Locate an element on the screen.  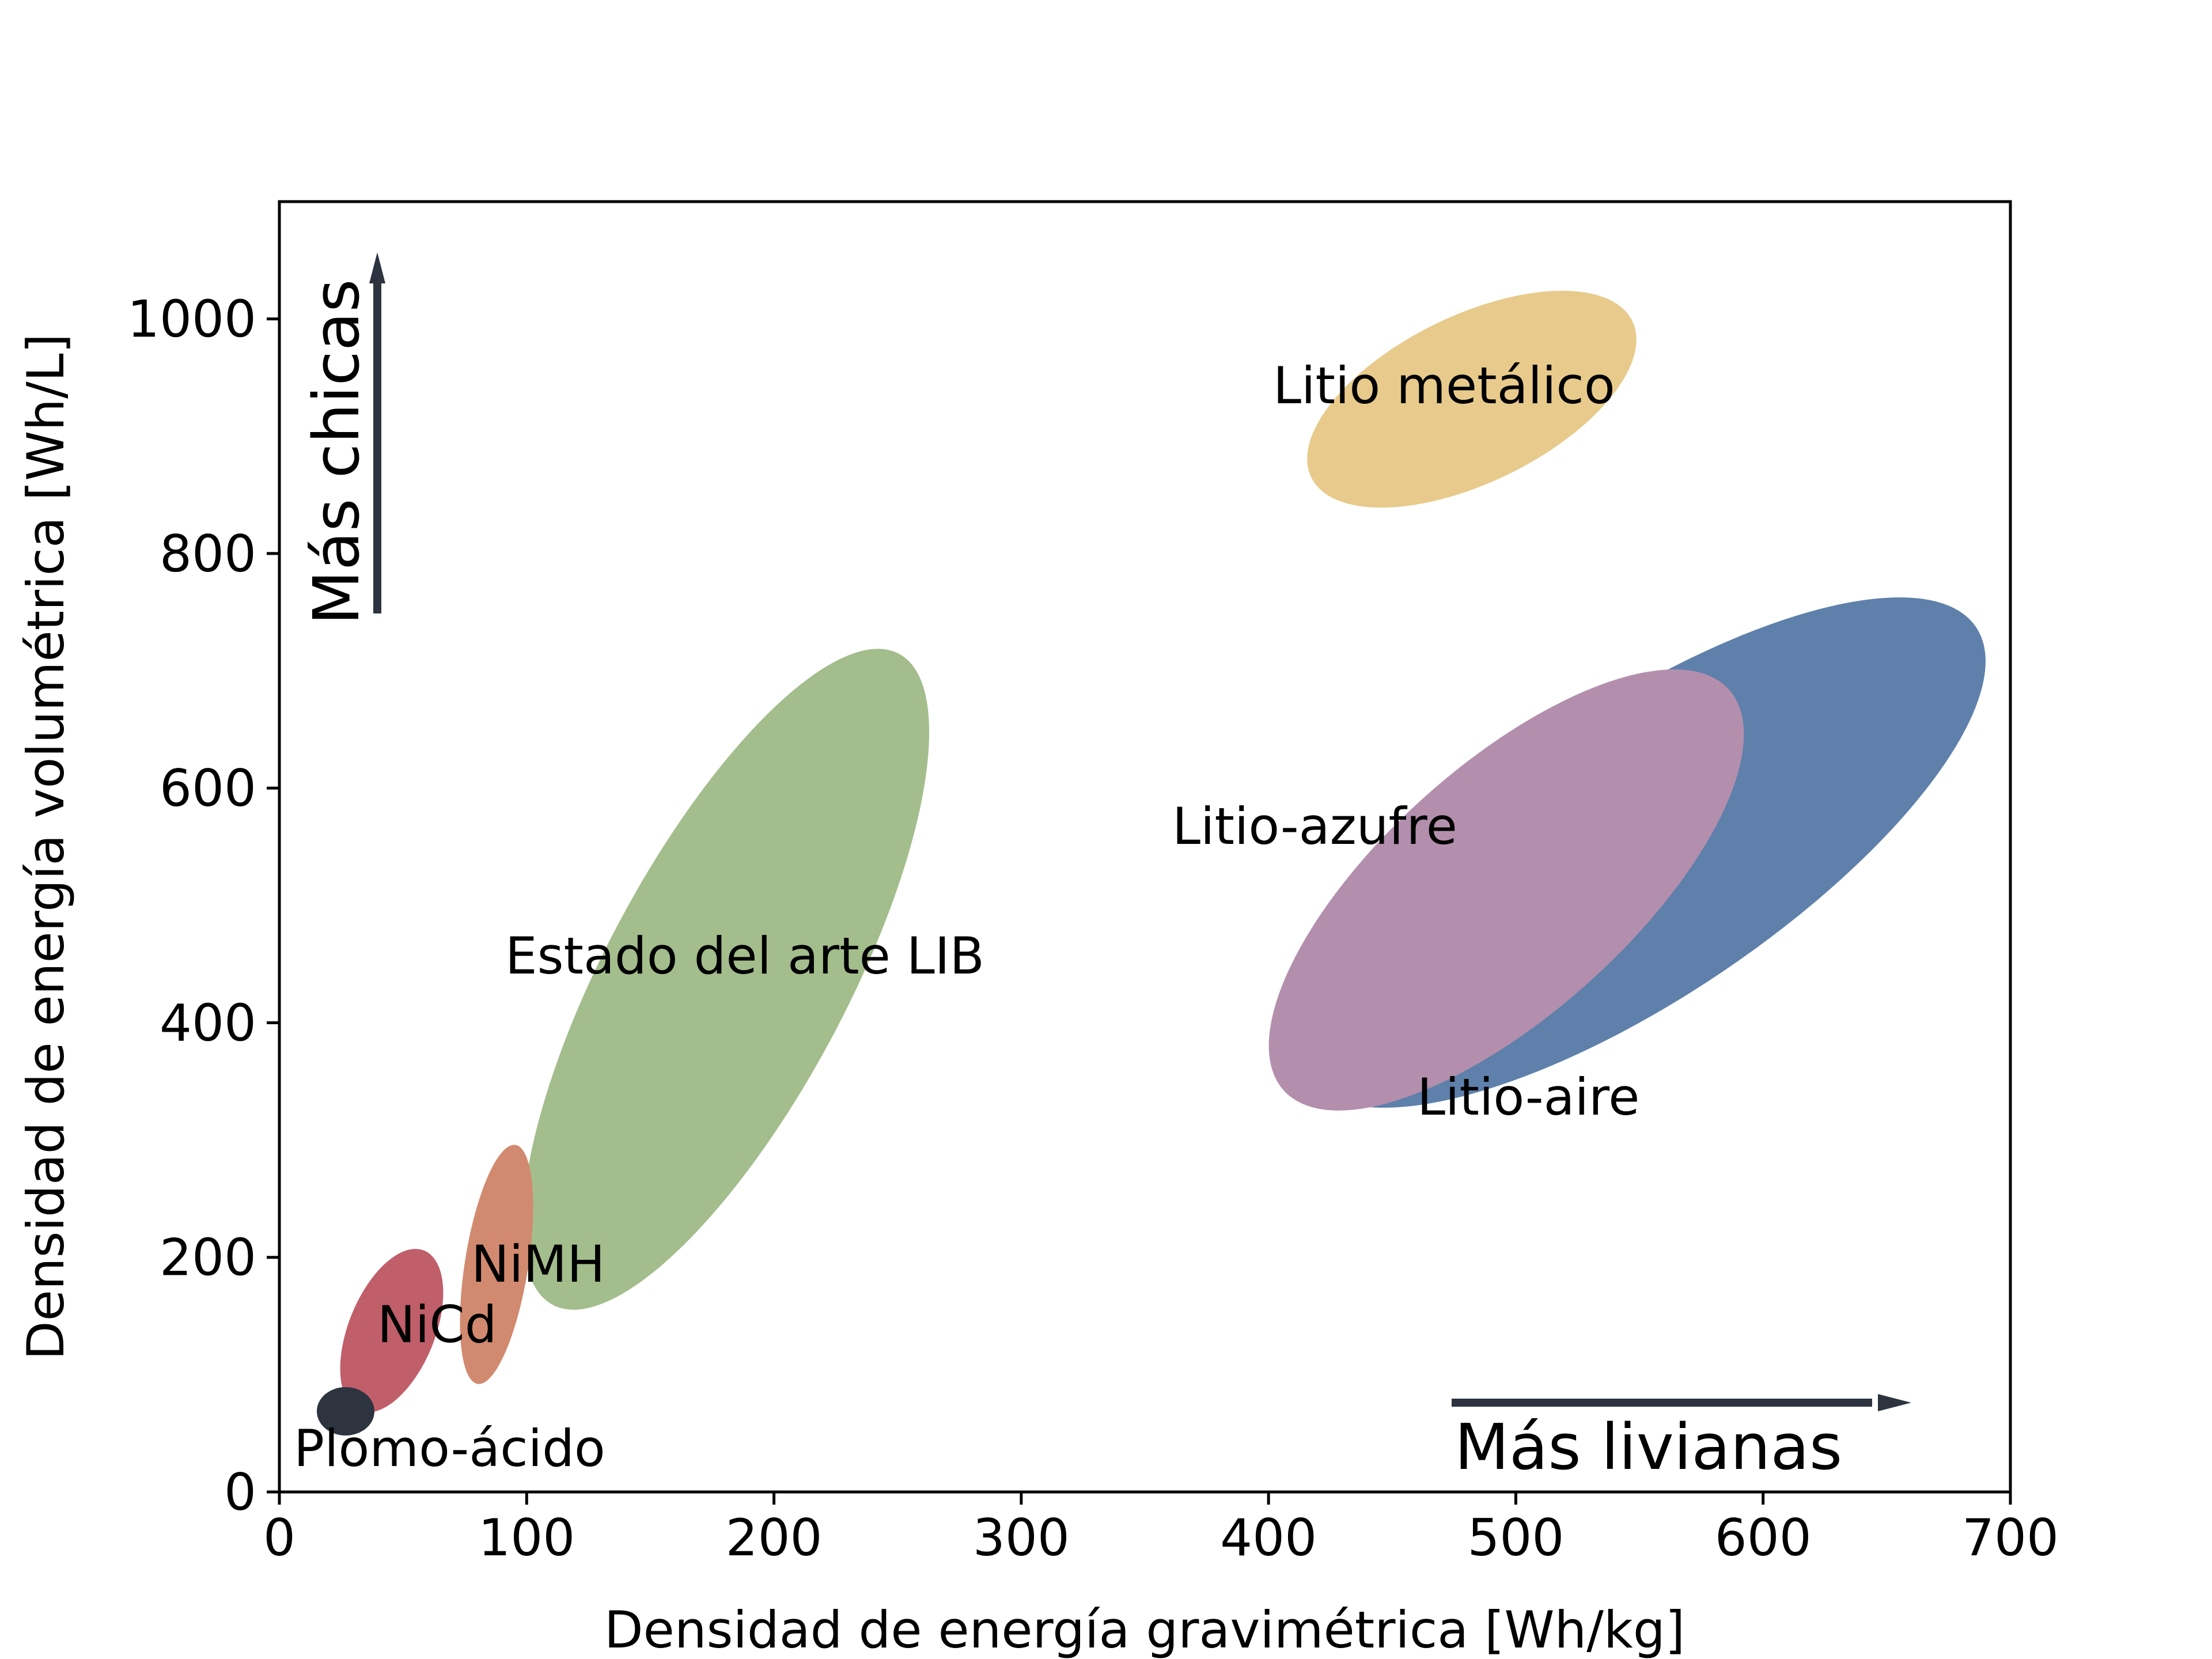
label-estado-del-arte-lib: Estado del arte LIB is located at coordinates (744, 956).